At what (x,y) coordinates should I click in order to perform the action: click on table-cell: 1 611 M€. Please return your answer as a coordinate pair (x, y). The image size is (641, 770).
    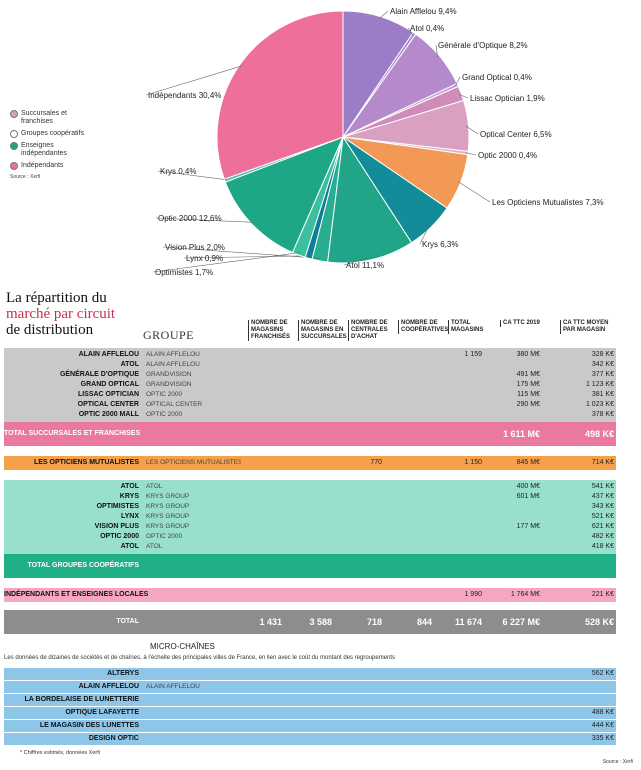
    Looking at the image, I should click on (521, 434).